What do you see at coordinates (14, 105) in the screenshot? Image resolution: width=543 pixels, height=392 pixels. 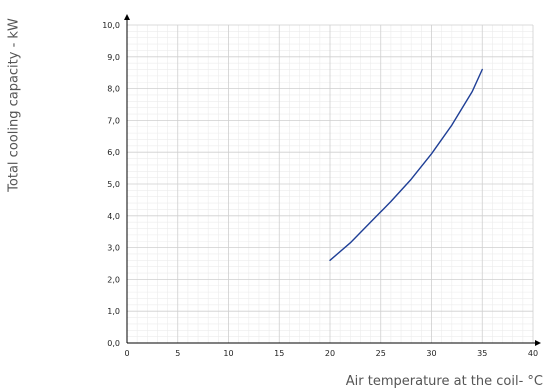 I see `y-axis-label: Total cooling capacity - kW` at bounding box center [14, 105].